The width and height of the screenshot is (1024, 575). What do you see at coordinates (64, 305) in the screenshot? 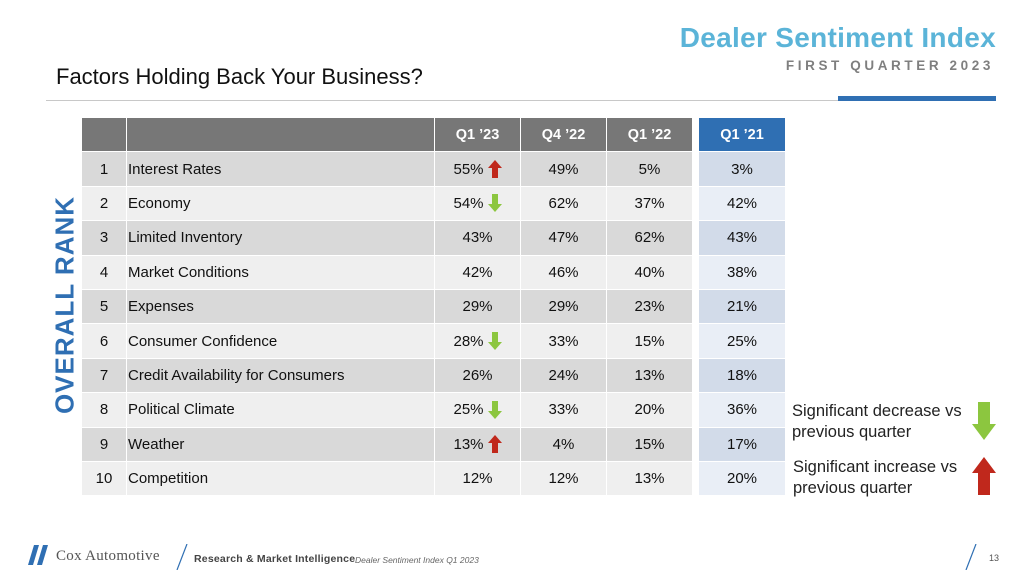
I see `overall-rank-label: OVERALL RANK` at bounding box center [64, 305].